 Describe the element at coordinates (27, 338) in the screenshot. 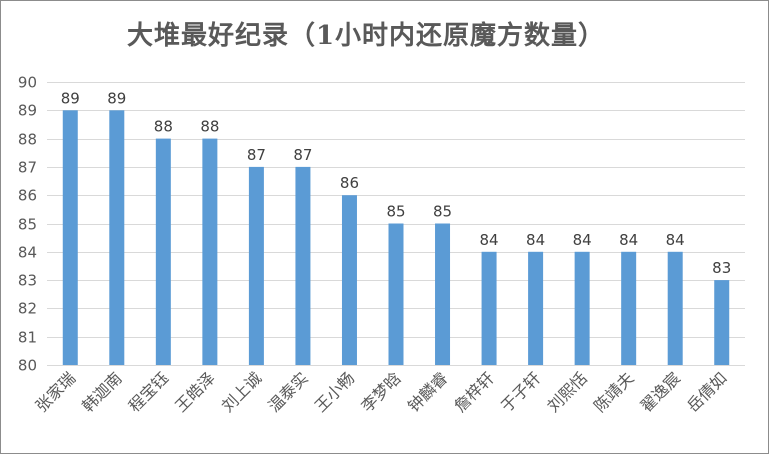

I see `y-tick-label: 81` at that location.